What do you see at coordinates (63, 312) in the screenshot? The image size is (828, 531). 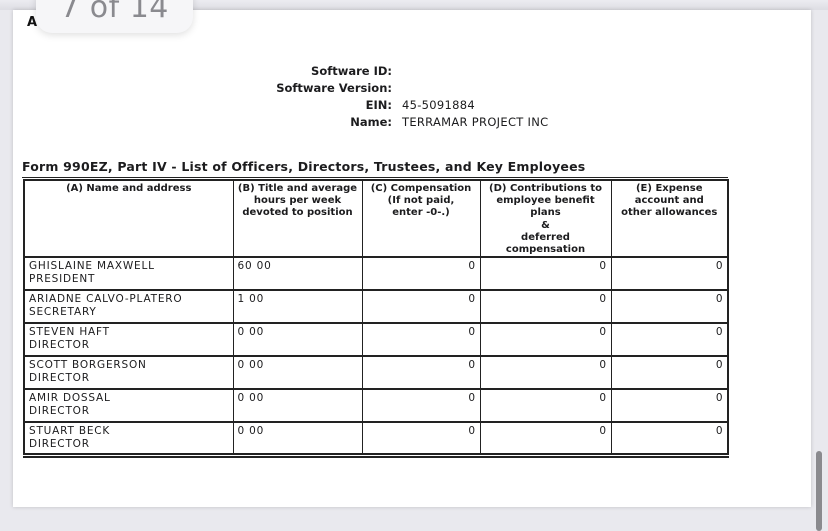 I see `officer-title: SECRETARY` at bounding box center [63, 312].